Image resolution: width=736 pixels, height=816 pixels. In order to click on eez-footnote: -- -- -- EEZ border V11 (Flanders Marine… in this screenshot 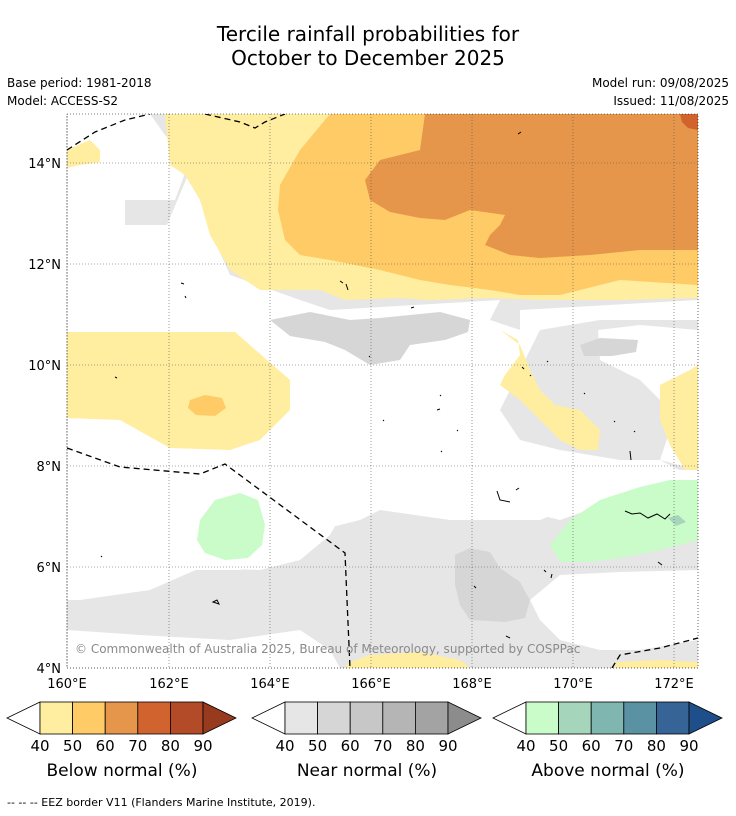, I will do `click(161, 802)`.